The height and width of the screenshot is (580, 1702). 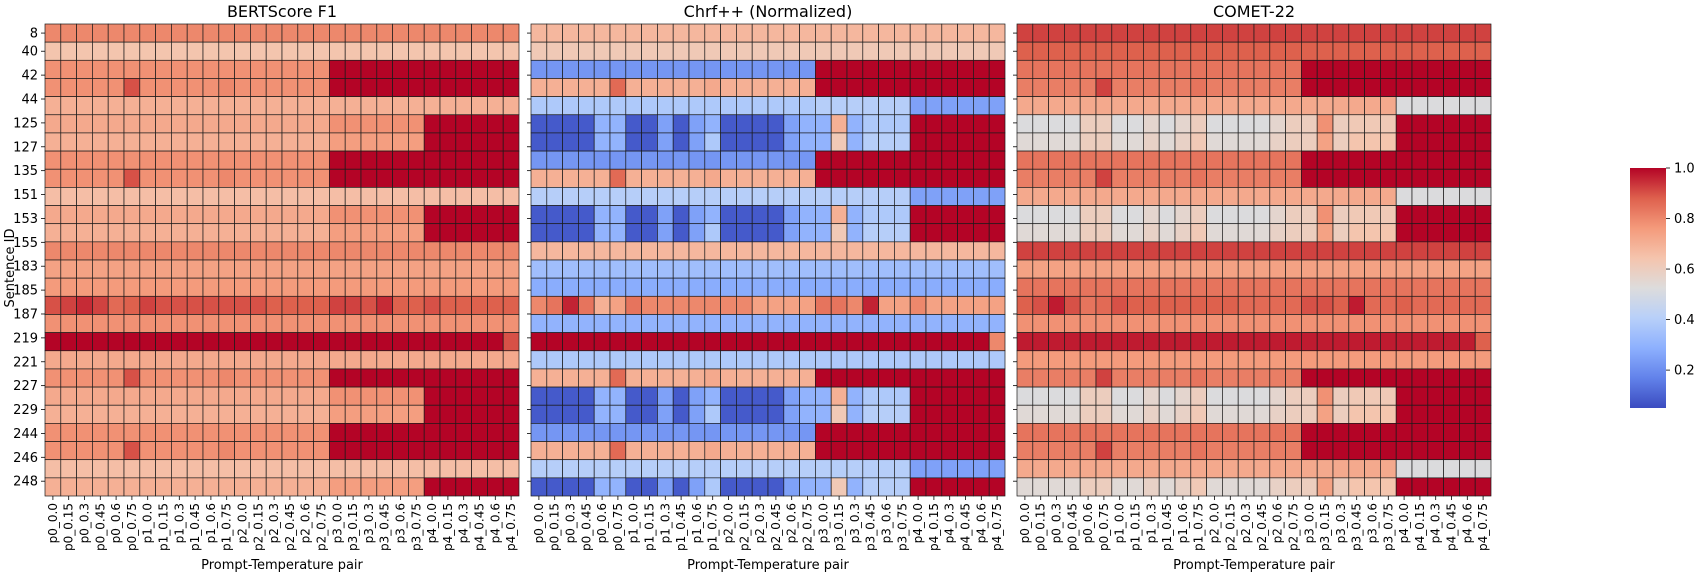 I want to click on x-tick-label: p1_0.6, so click(x=697, y=523).